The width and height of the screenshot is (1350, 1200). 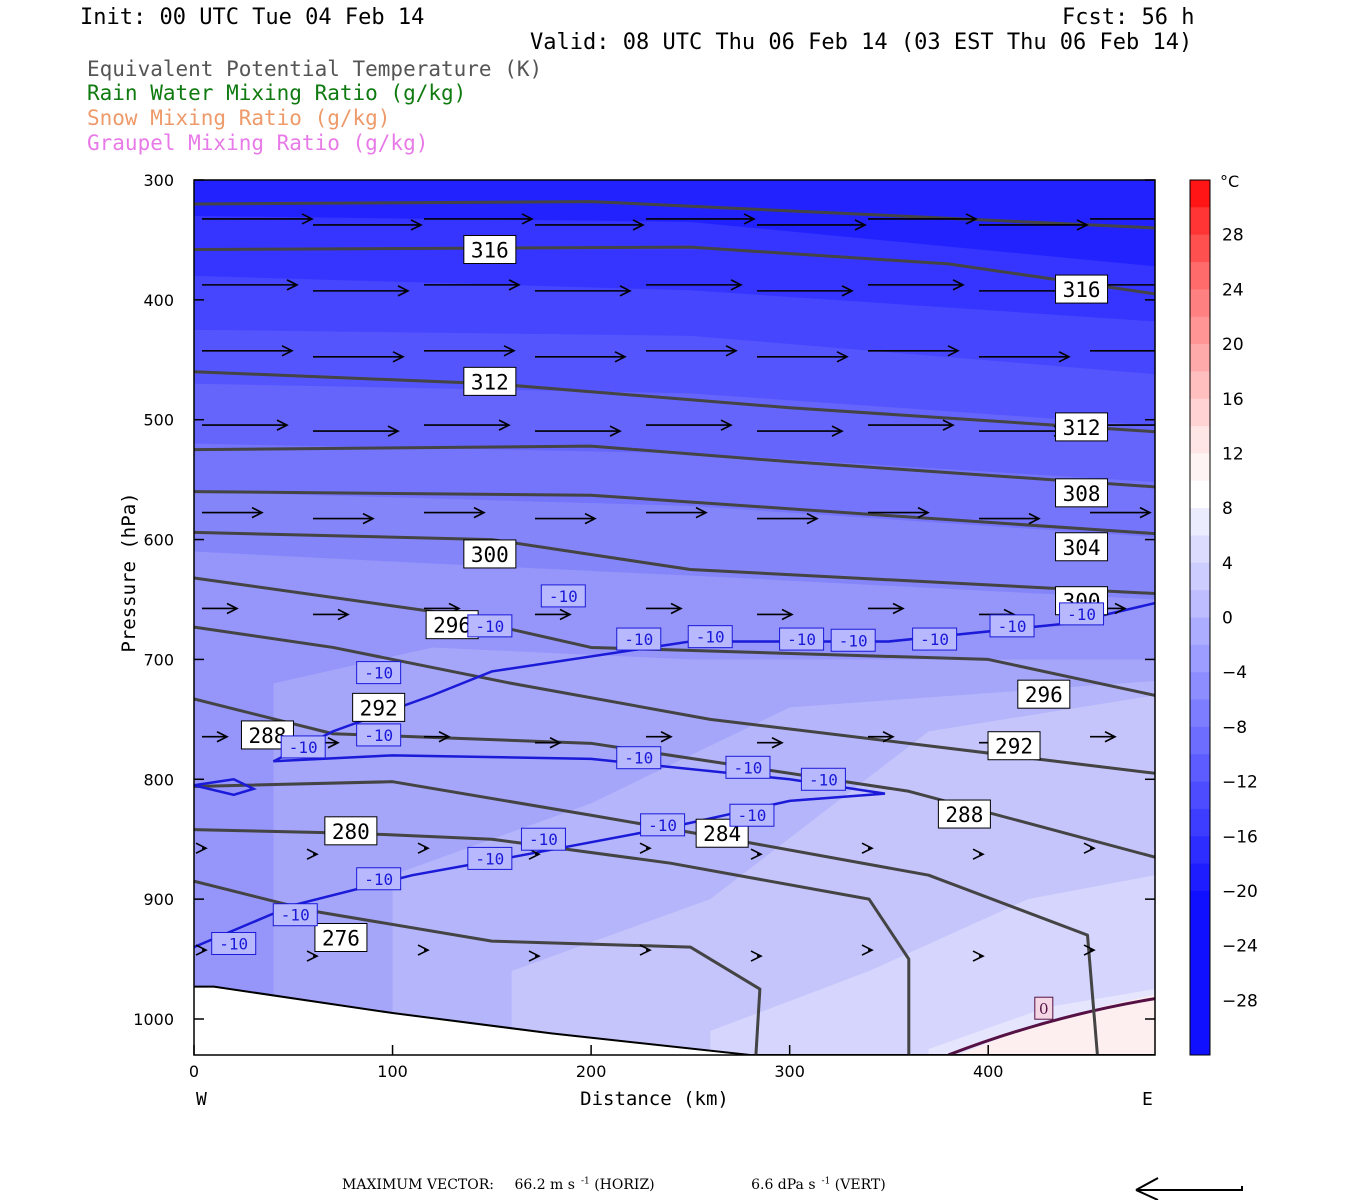 I want to click on colorbar-tick-label: −24, so click(x=1240, y=947).